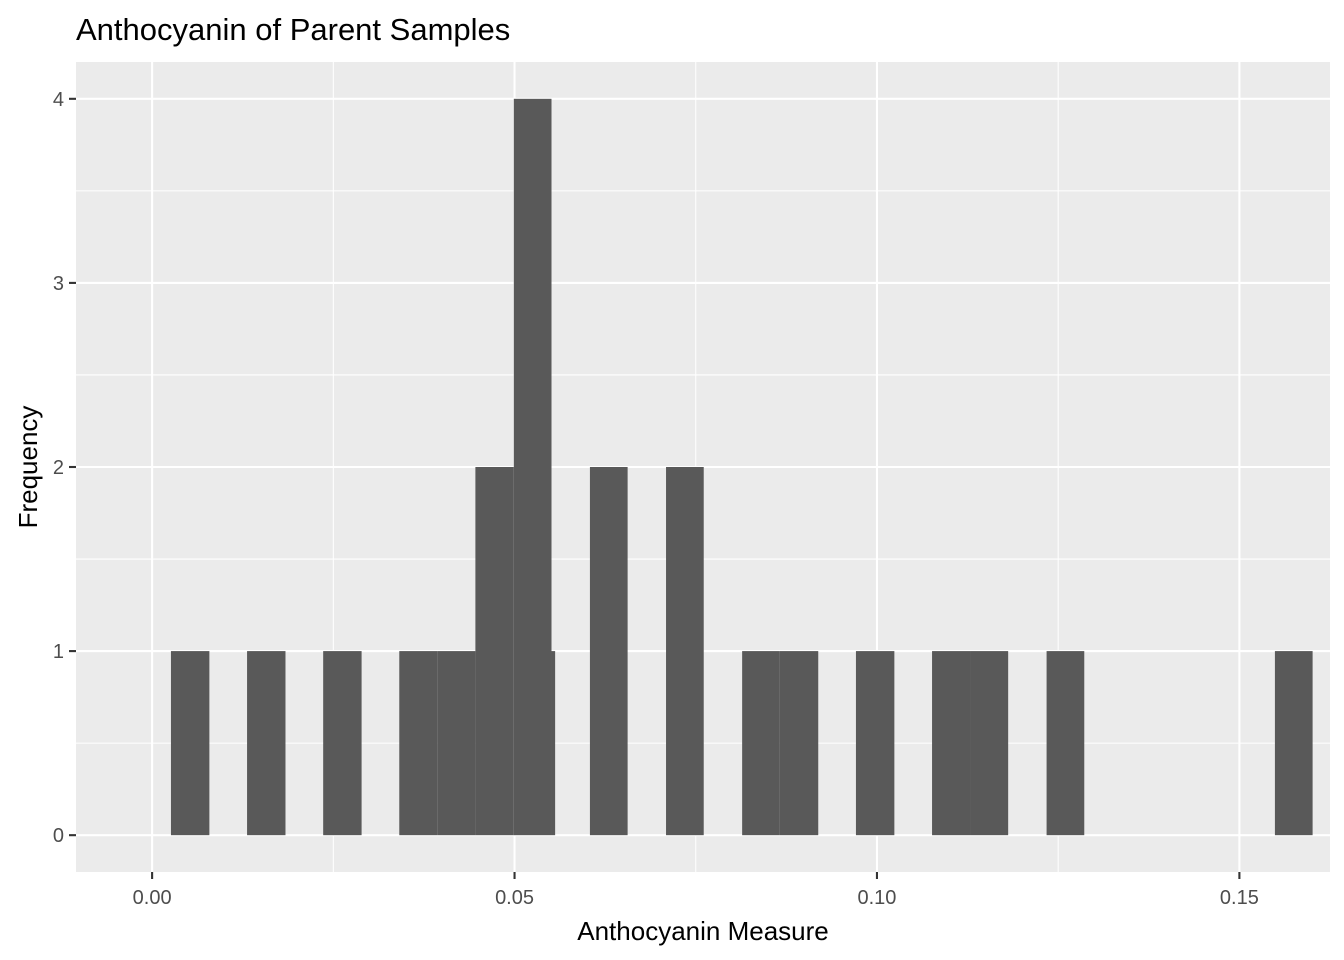 The image size is (1344, 960). Describe the element at coordinates (58, 836) in the screenshot. I see `y-tick-label: 0` at that location.